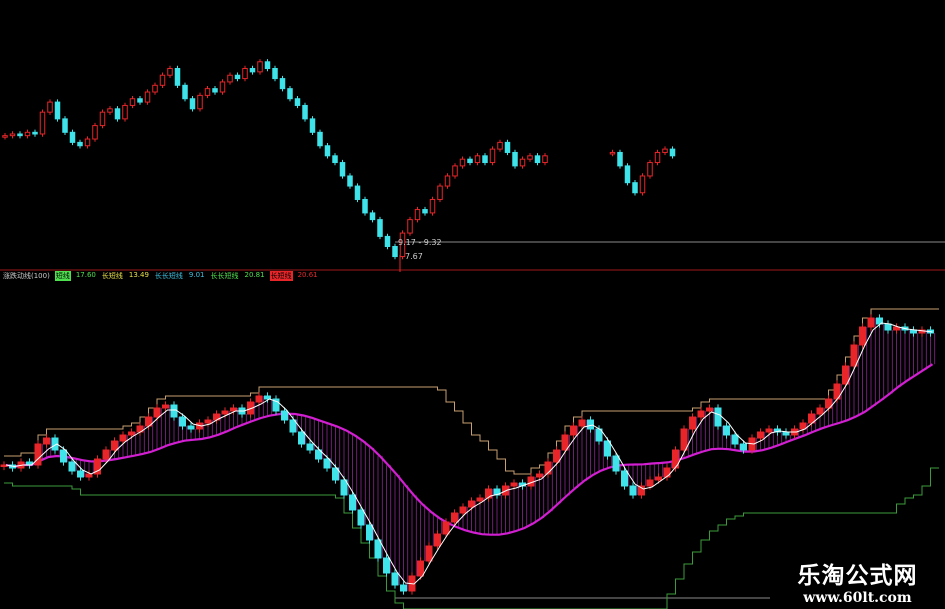 The width and height of the screenshot is (945, 609). I want to click on legend-item: 长长短线, so click(168, 276).